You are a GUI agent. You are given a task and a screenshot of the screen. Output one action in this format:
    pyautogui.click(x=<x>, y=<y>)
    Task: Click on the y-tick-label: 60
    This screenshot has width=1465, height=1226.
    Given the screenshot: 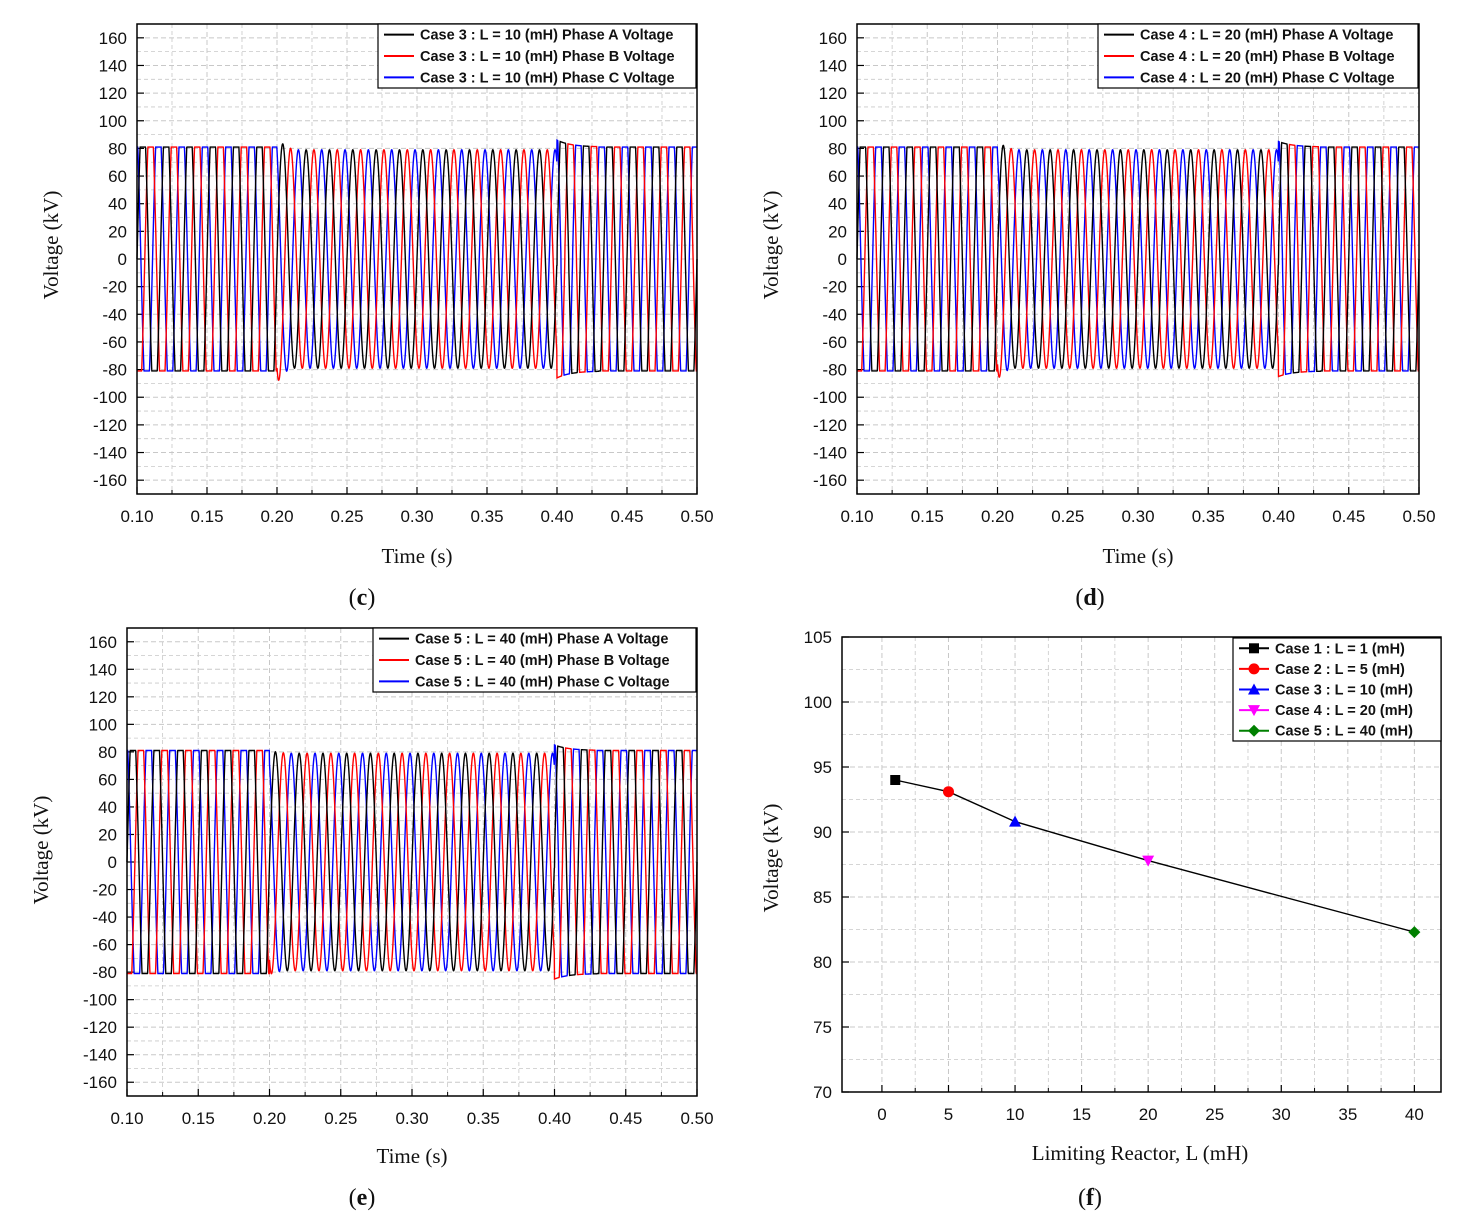 What is the action you would take?
    pyautogui.click(x=107, y=779)
    